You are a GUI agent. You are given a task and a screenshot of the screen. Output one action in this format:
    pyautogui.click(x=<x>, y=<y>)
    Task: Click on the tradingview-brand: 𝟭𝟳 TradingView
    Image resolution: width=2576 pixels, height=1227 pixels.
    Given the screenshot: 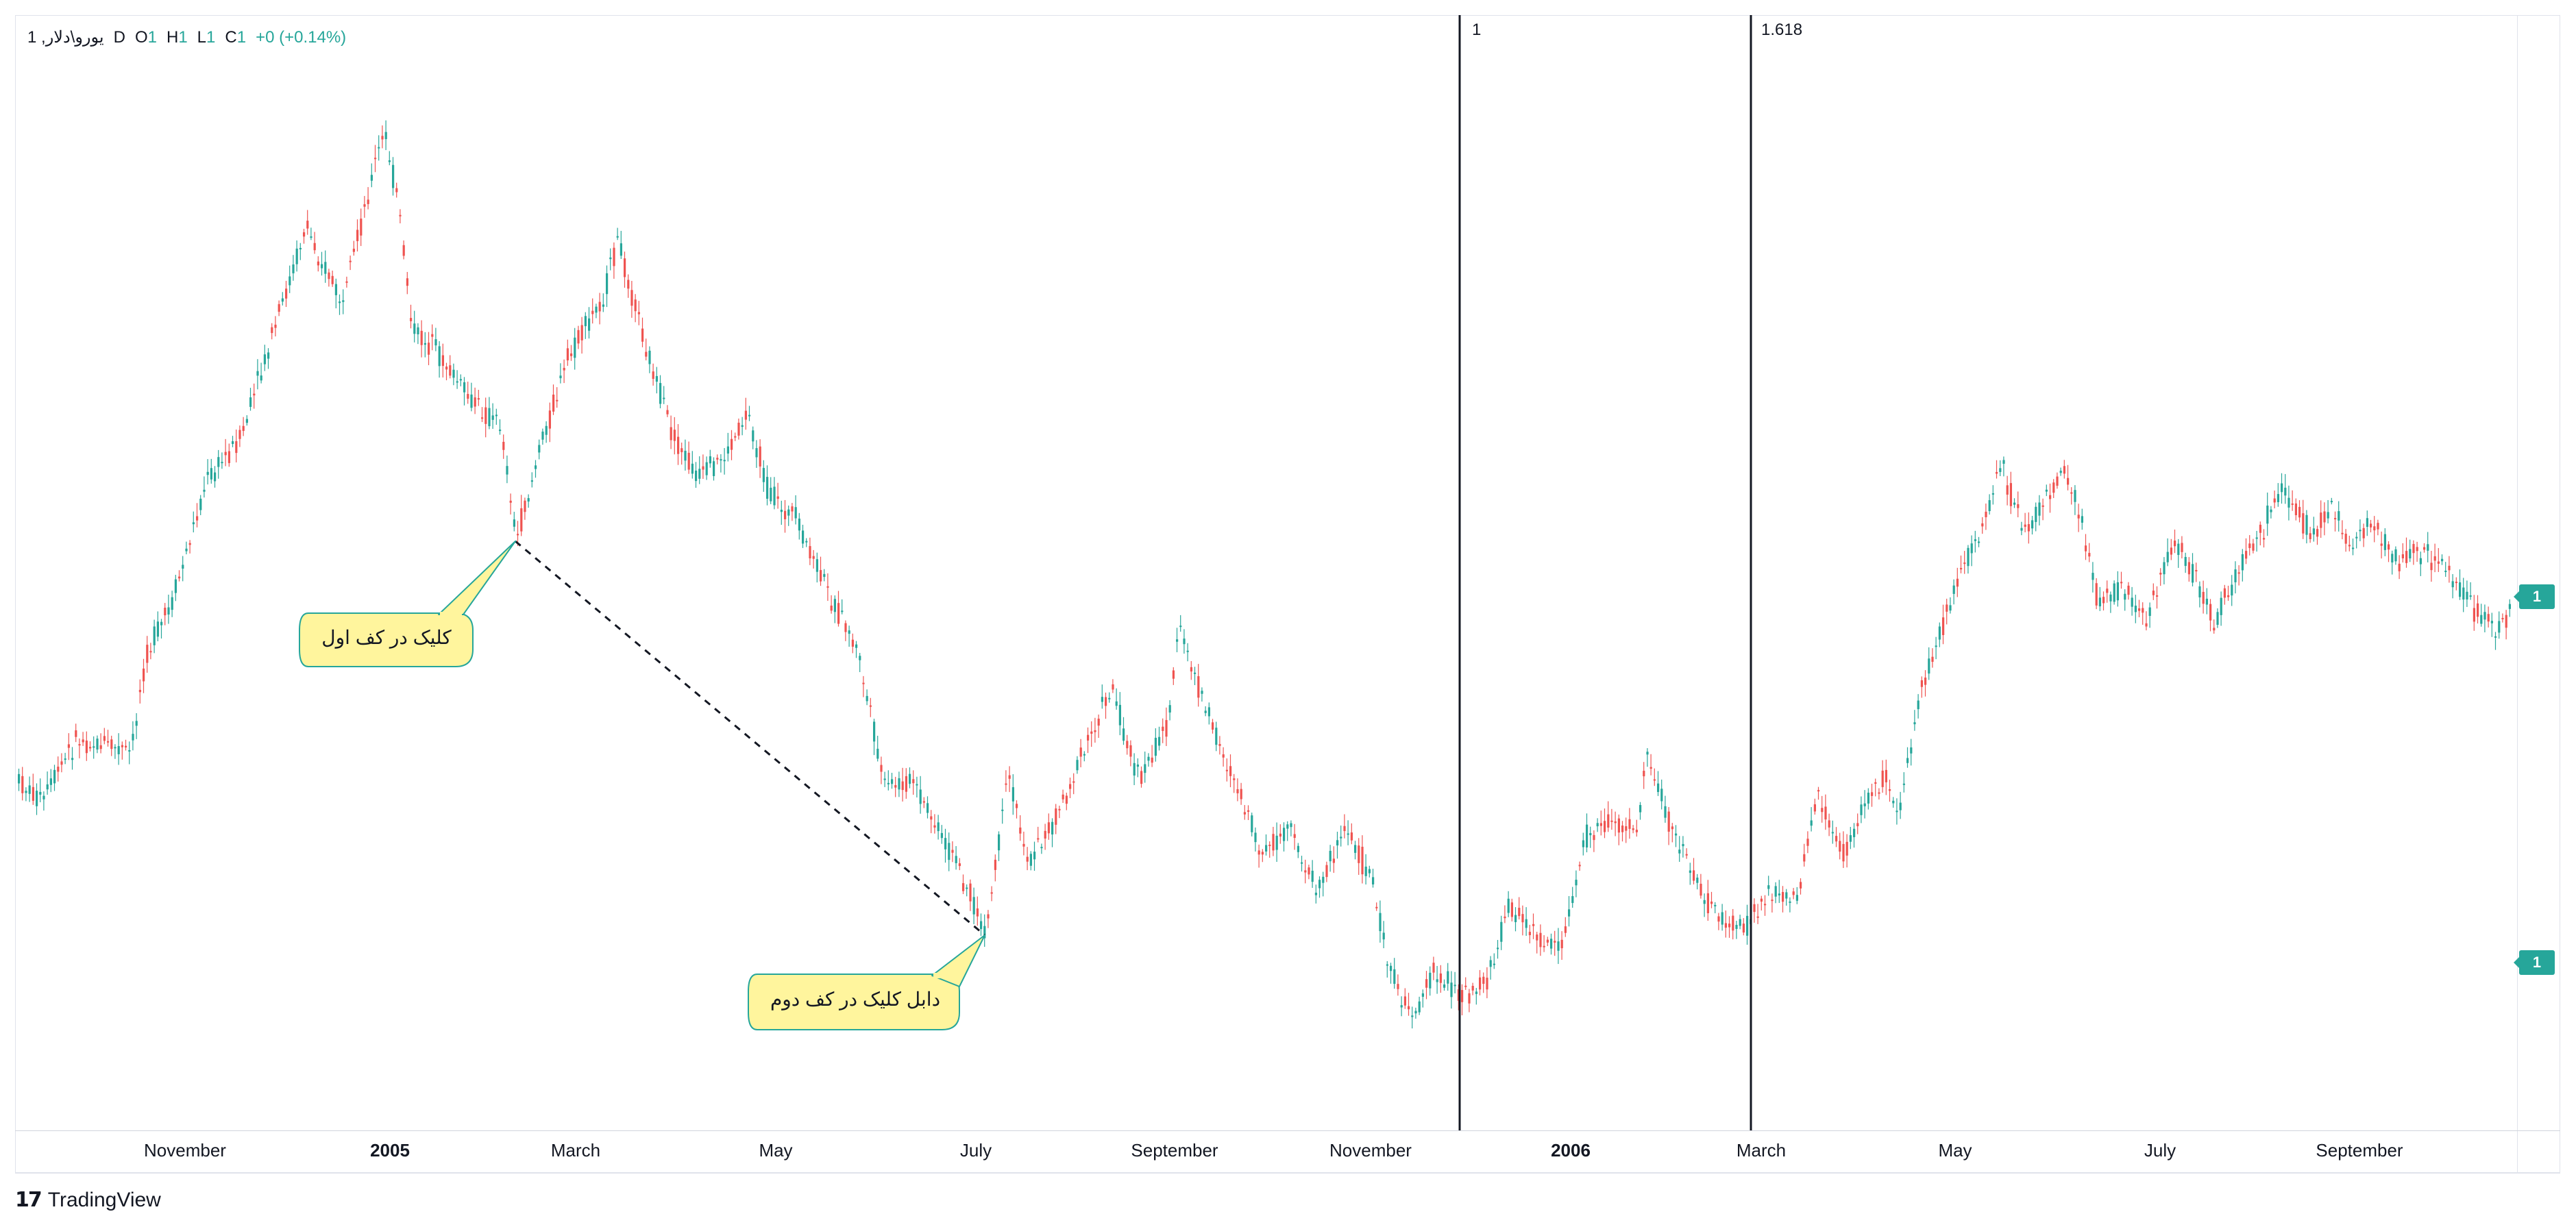 What is the action you would take?
    pyautogui.click(x=88, y=1200)
    